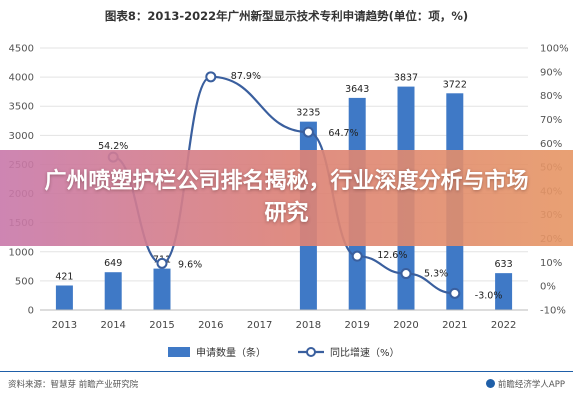  I want to click on y-right-tick-label: 90%, so click(551, 72).